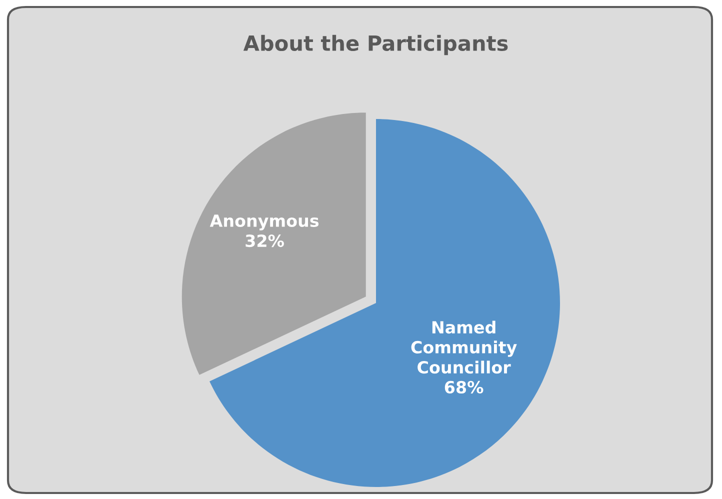  I want to click on data-label: 68%, so click(464, 387).